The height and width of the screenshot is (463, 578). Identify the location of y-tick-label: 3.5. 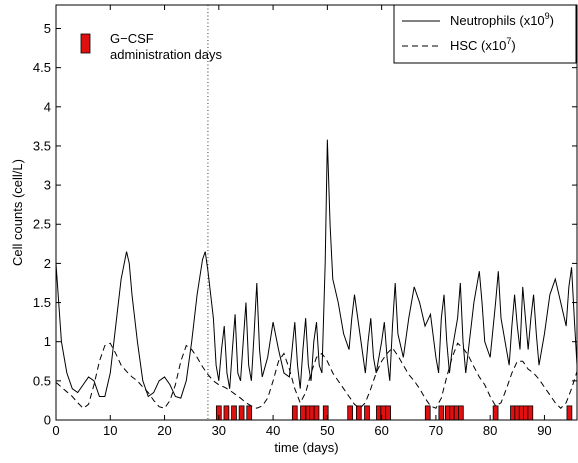
(42, 145).